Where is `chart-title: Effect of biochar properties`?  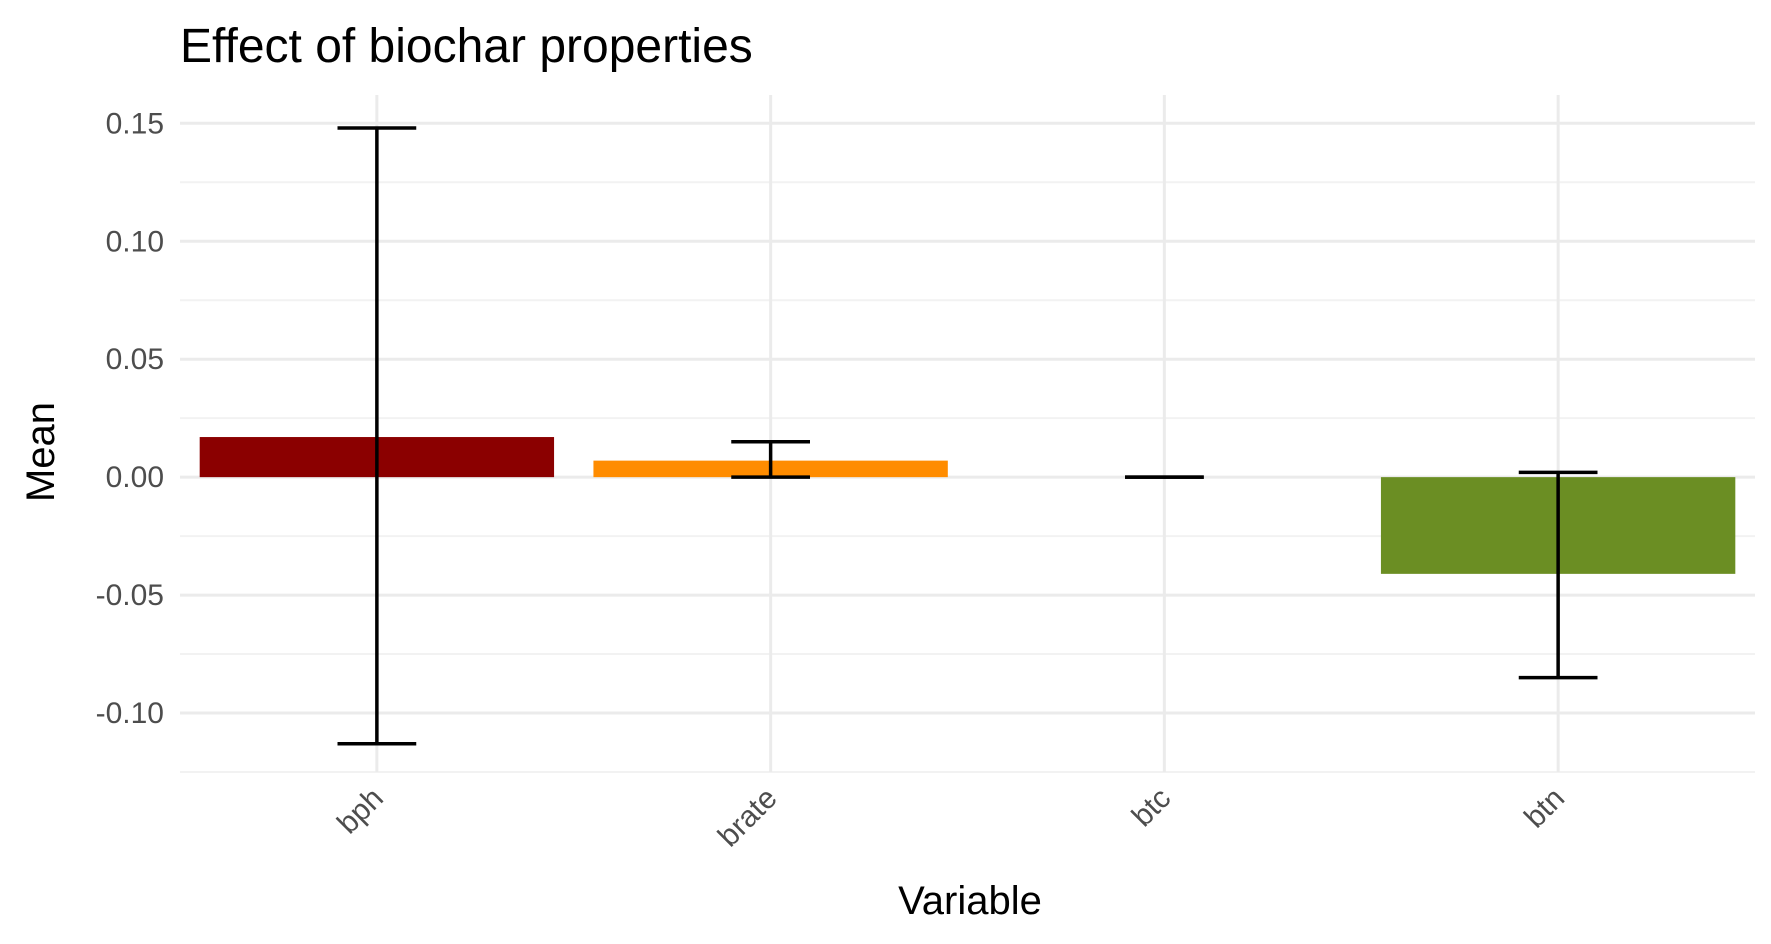
chart-title: Effect of biochar properties is located at coordinates (466, 46).